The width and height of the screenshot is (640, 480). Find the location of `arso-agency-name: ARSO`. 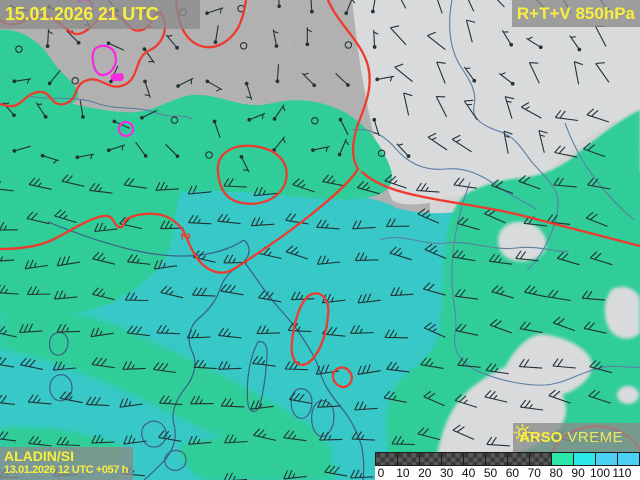

arso-agency-name: ARSO is located at coordinates (541, 437).